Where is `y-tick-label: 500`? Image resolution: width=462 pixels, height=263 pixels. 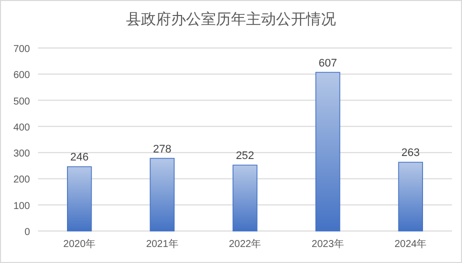 y-tick-label: 500 is located at coordinates (21, 102).